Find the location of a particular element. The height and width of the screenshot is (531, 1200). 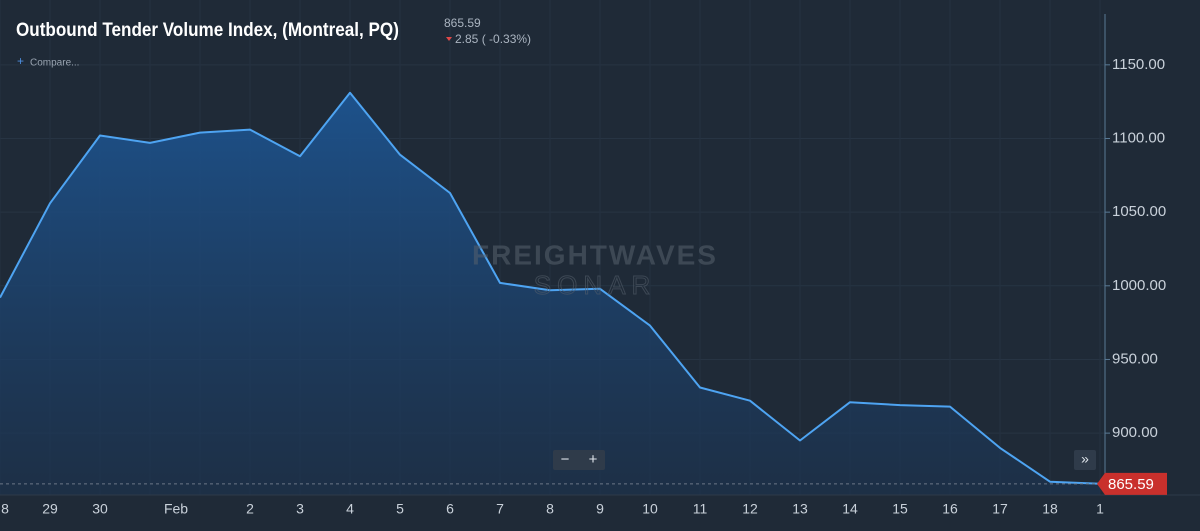

x-tick-label: 7 is located at coordinates (500, 509).